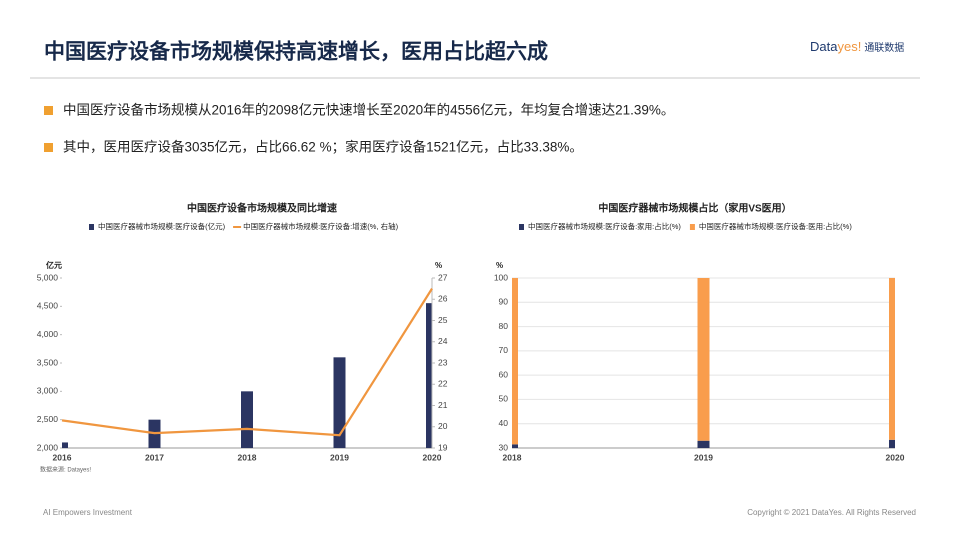 The width and height of the screenshot is (960, 540). I want to click on y2-tick-label: 20, so click(443, 426).